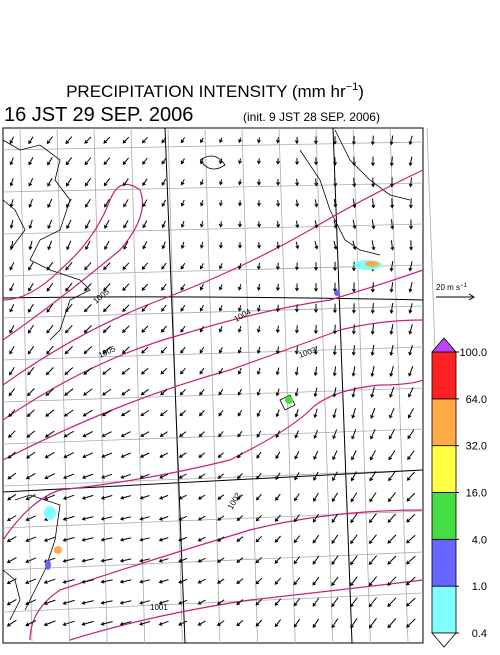 The width and height of the screenshot is (500, 655). I want to click on colorbar-segment, so click(444, 516).